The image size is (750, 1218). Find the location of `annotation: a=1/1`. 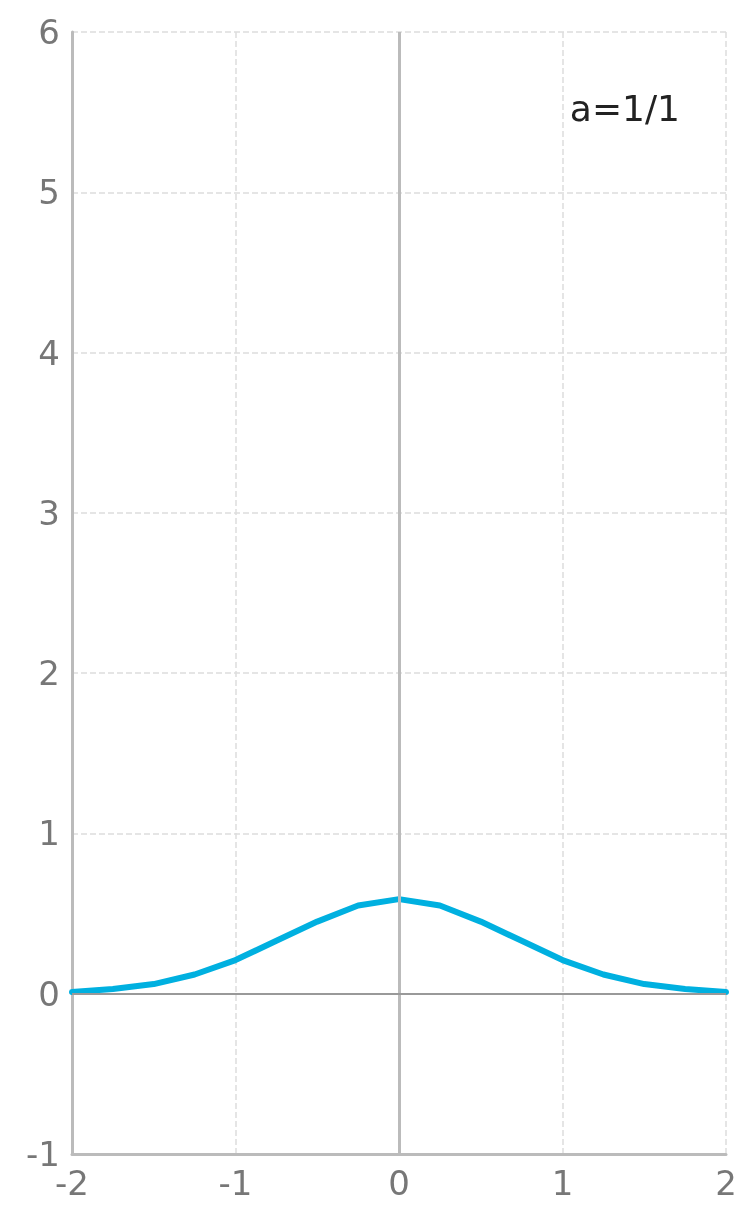

annotation: a=1/1 is located at coordinates (625, 108).